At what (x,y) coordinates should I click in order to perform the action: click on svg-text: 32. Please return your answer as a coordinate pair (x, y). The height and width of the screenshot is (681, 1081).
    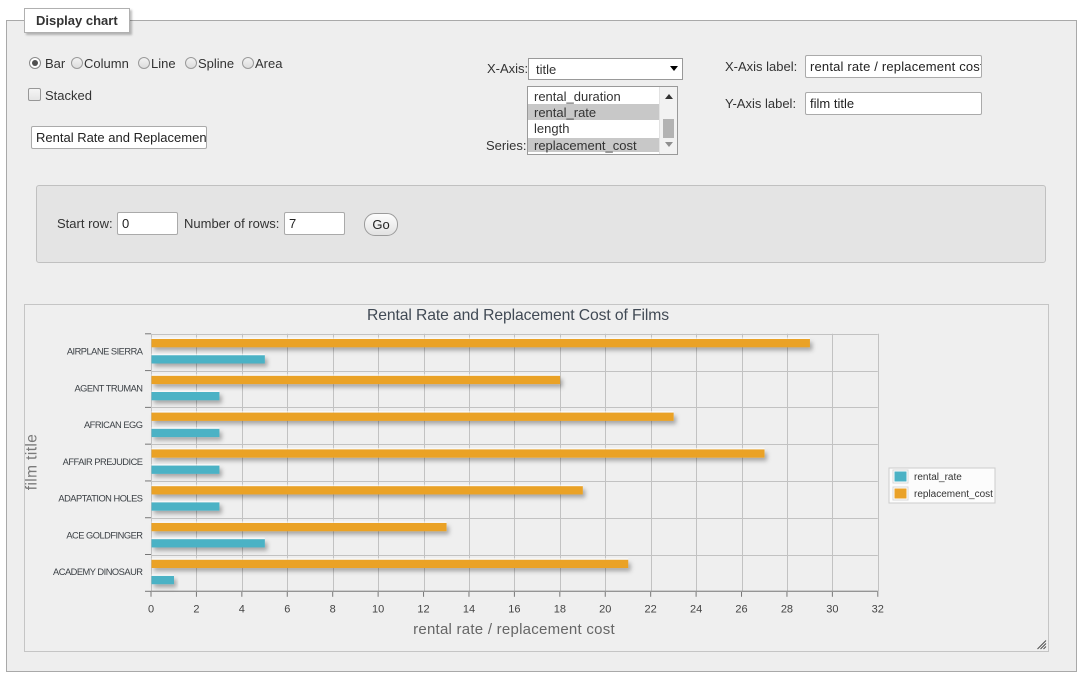
    Looking at the image, I should click on (878, 609).